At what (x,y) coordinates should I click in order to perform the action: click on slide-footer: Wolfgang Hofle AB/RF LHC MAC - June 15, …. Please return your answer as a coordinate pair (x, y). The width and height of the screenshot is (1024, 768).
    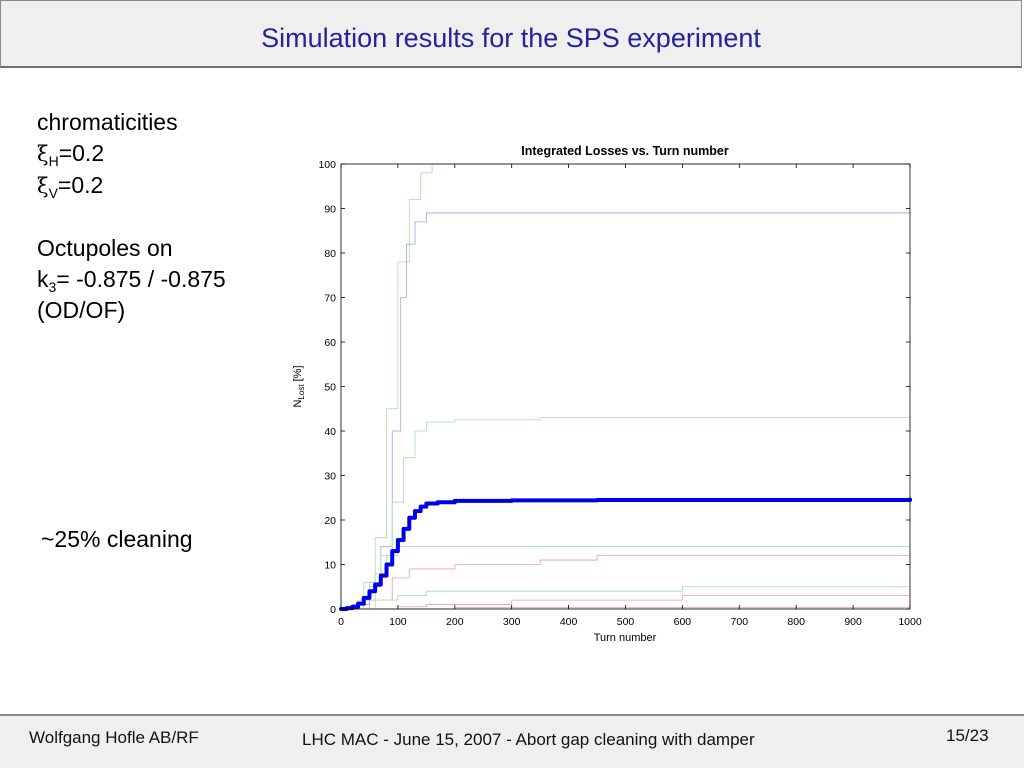
    Looking at the image, I should click on (512, 741).